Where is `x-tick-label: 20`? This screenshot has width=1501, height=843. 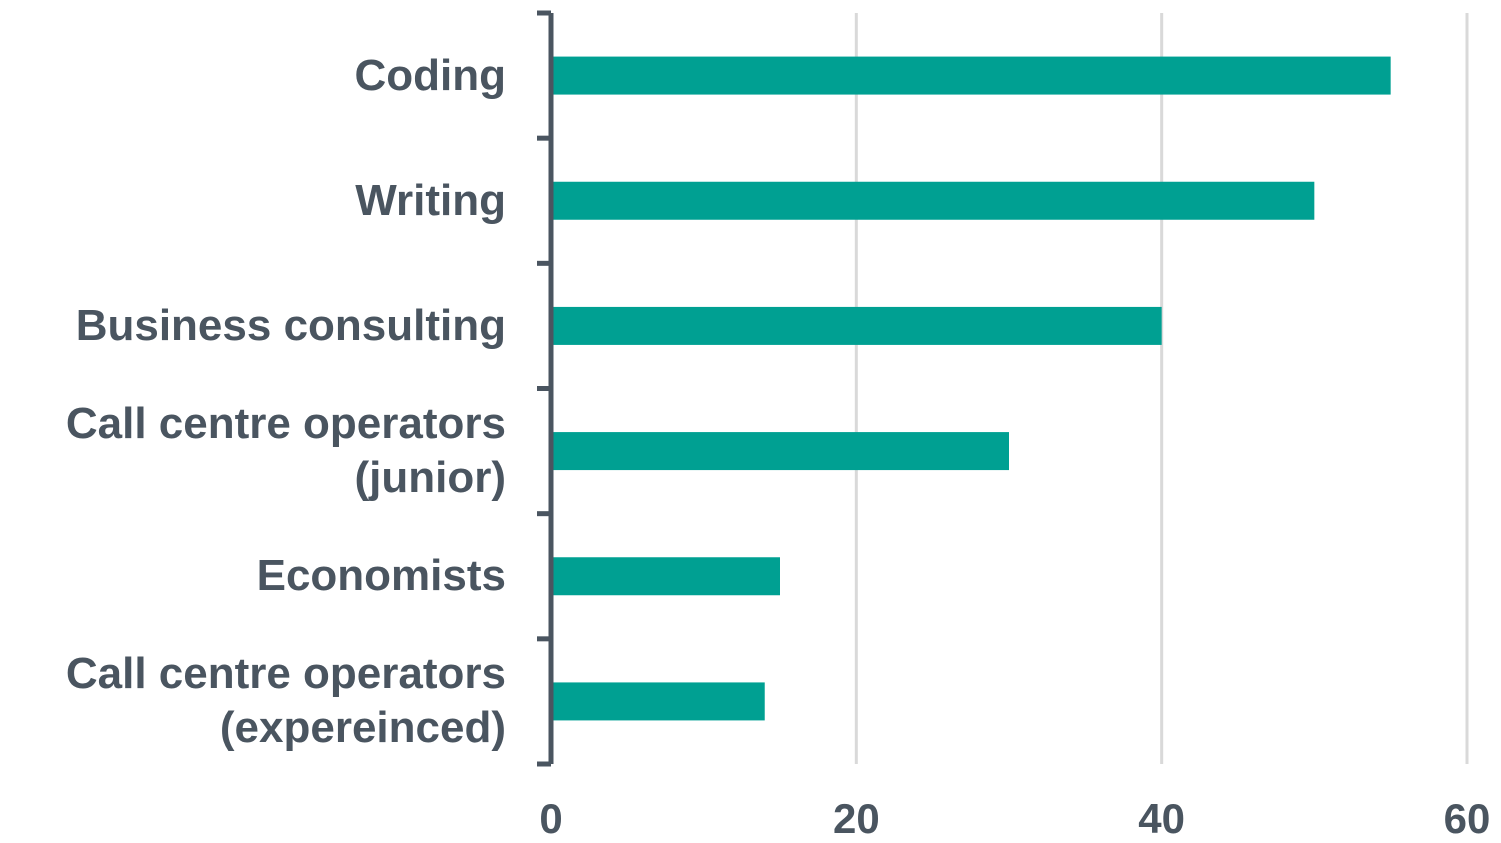 x-tick-label: 20 is located at coordinates (856, 818).